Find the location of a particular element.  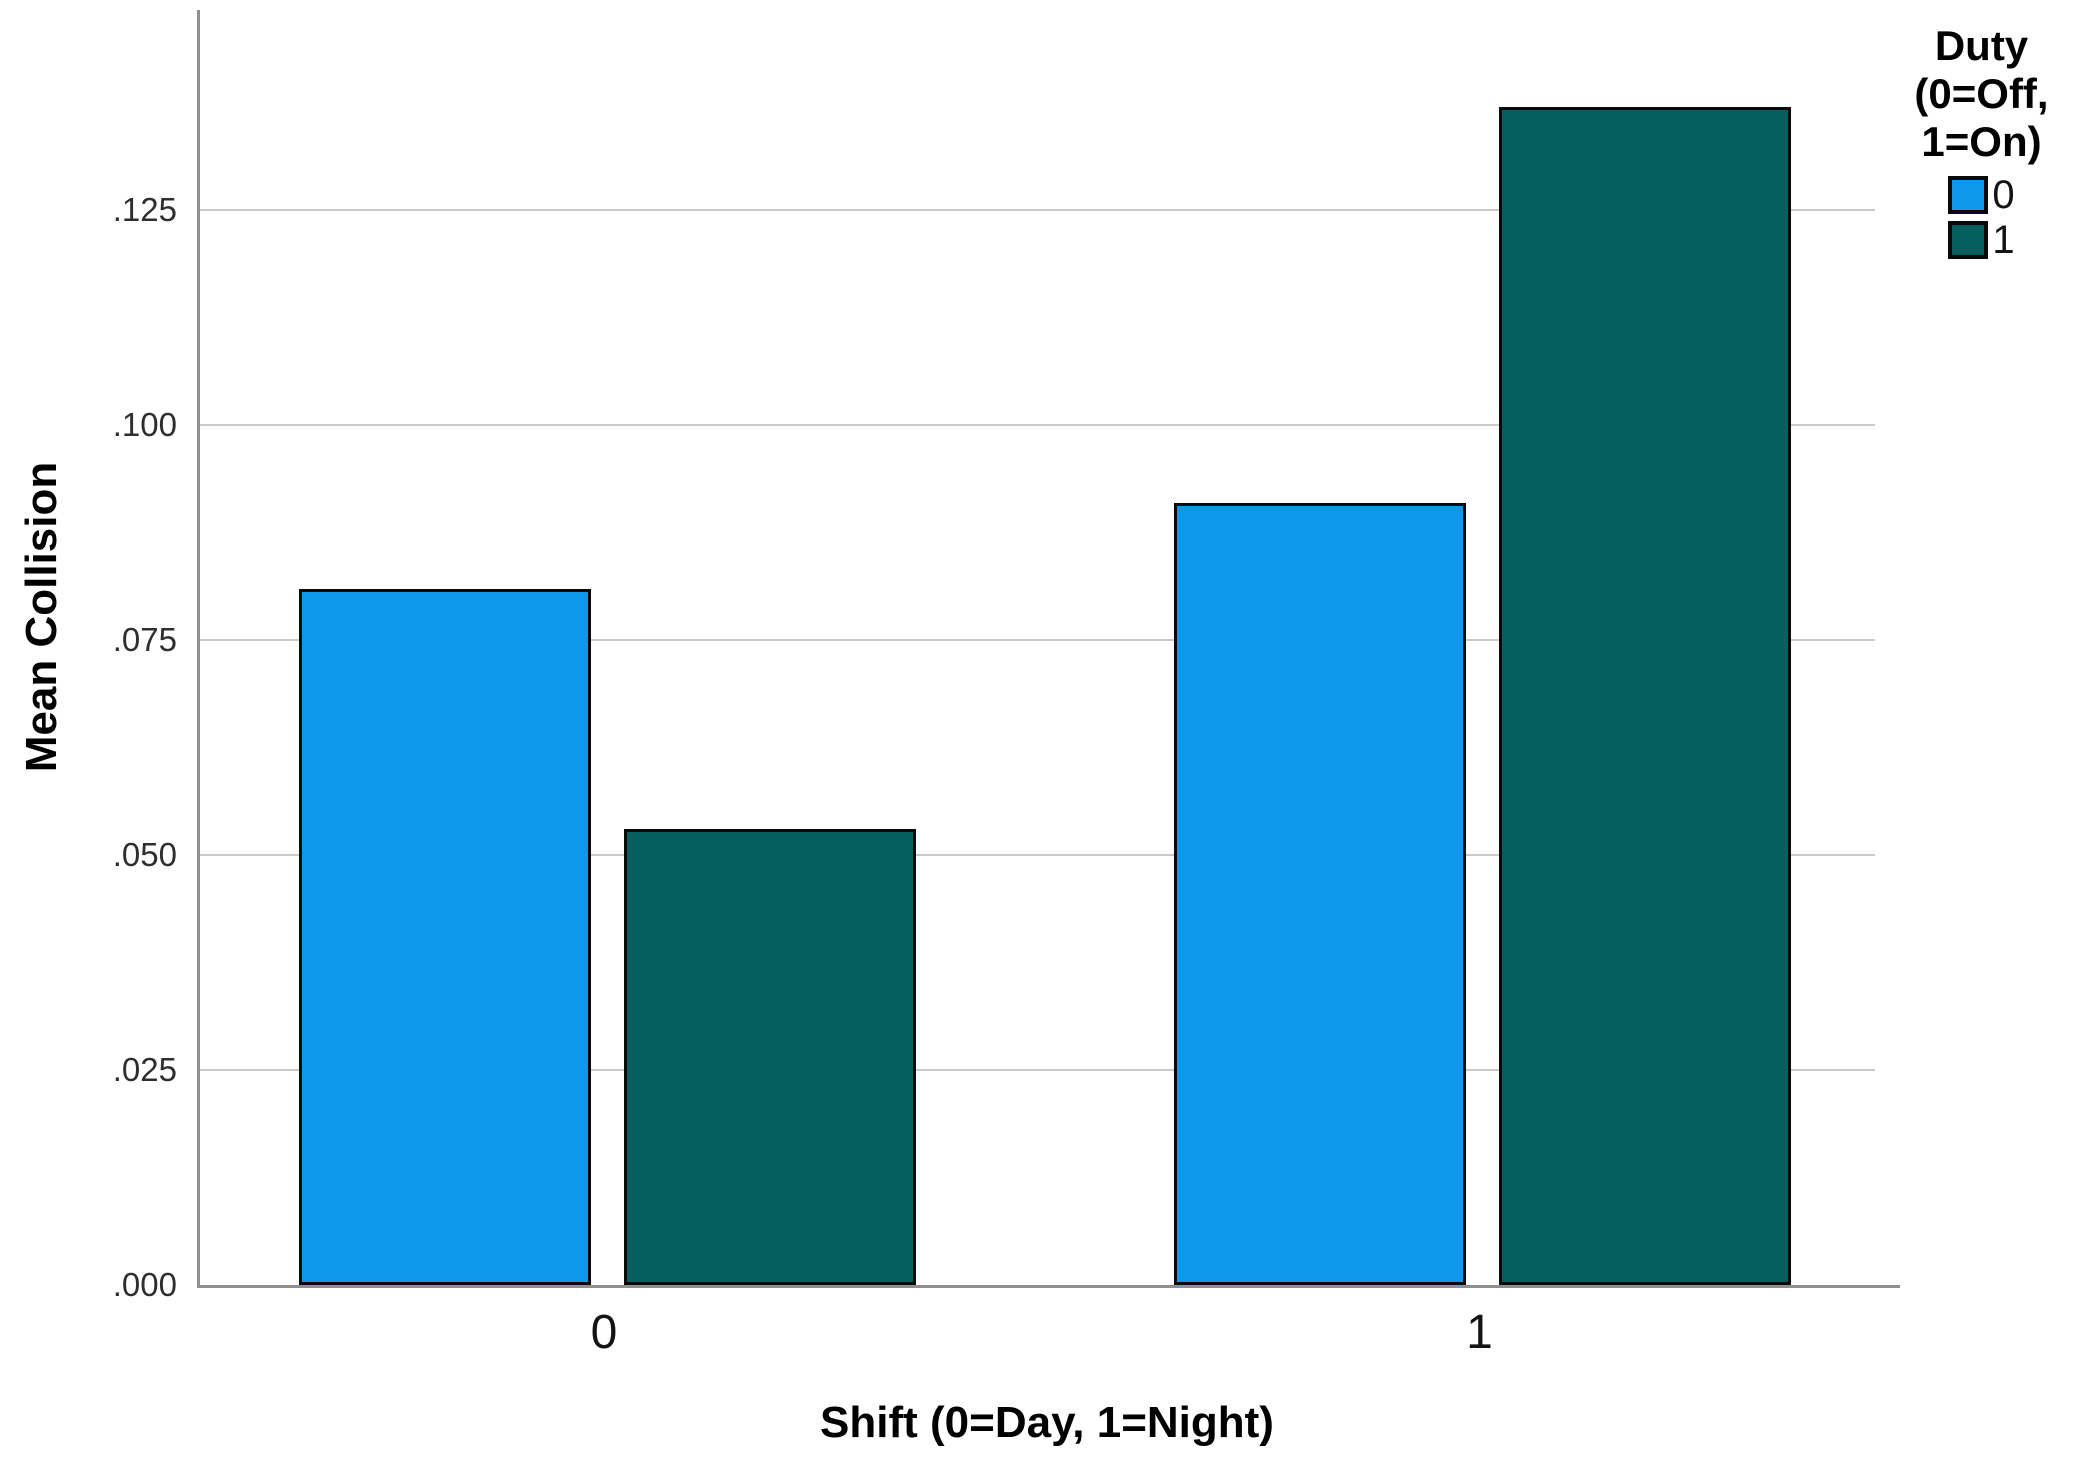

x-category-label-1: 1 is located at coordinates (1479, 1332).